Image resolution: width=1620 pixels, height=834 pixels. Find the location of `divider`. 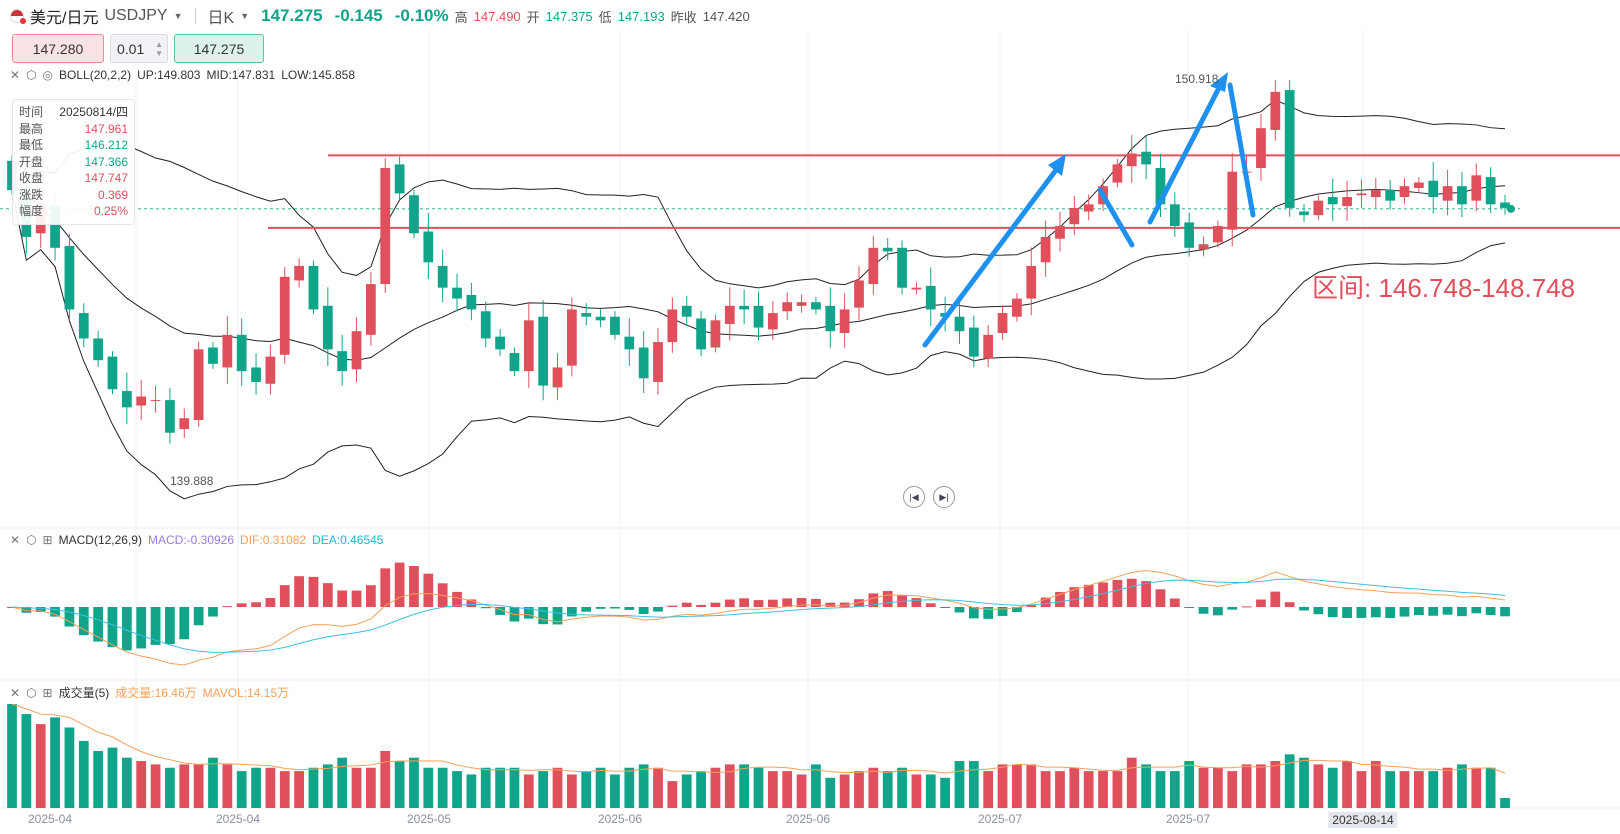

divider is located at coordinates (195, 16).